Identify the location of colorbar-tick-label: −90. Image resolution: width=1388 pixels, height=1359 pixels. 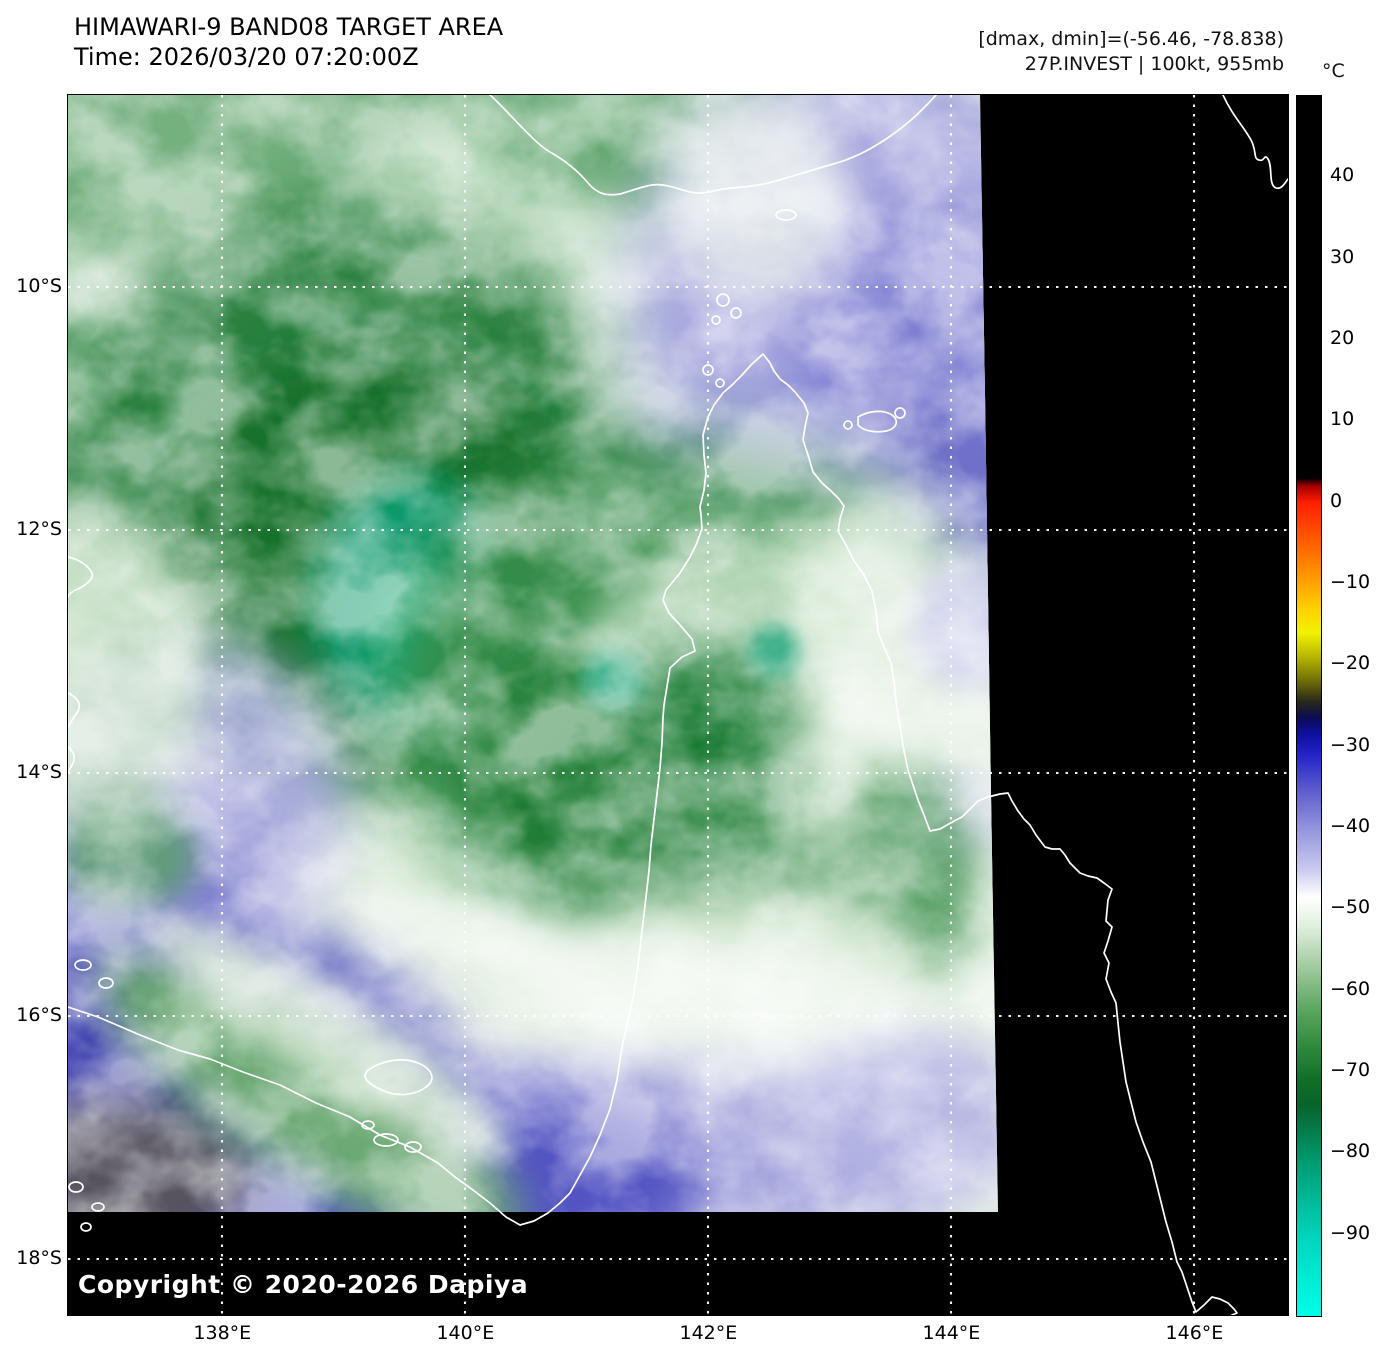
(1350, 1232).